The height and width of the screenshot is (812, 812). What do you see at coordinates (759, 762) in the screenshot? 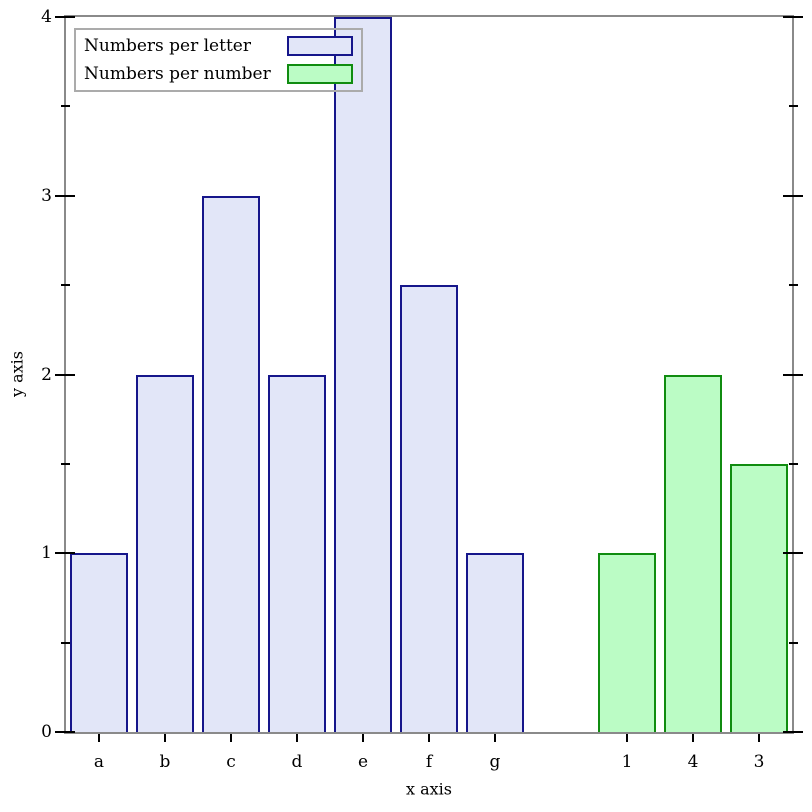
I see `x-tick-label-3: 3` at bounding box center [759, 762].